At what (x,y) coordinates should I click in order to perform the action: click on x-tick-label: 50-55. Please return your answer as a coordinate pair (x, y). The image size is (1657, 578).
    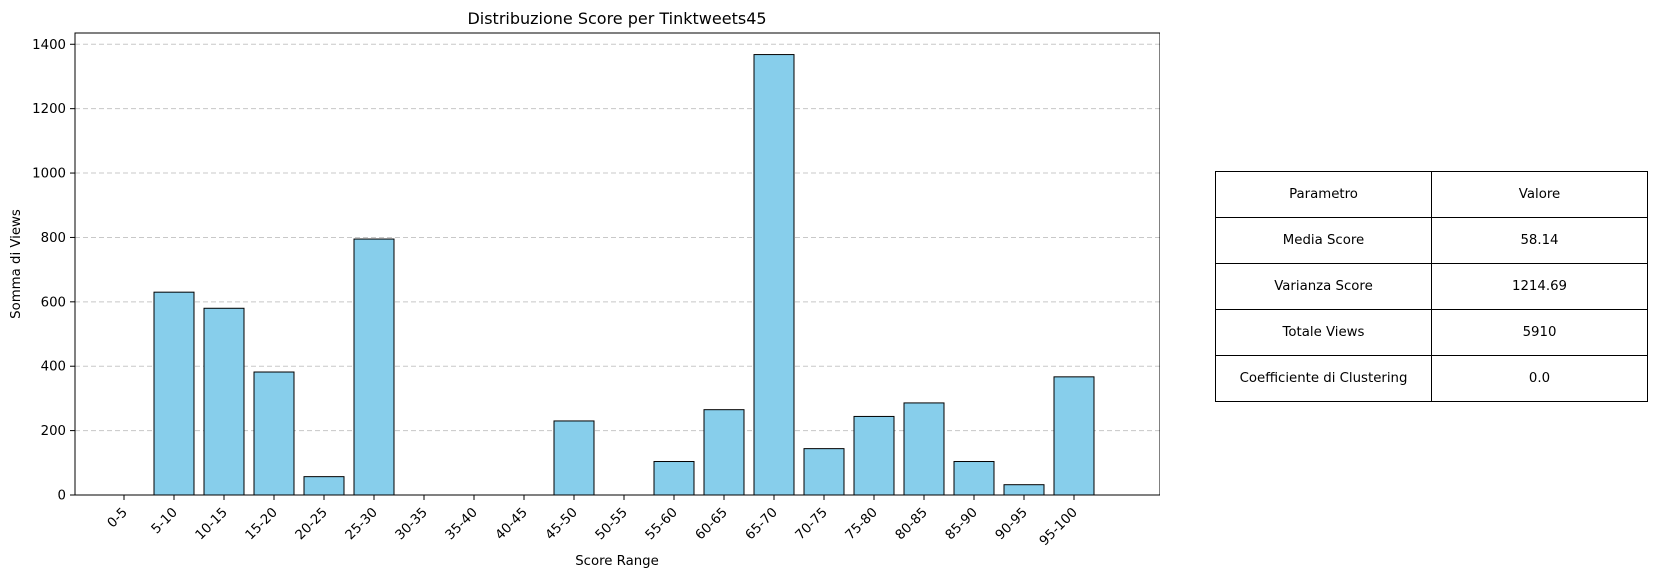
    Looking at the image, I should click on (612, 524).